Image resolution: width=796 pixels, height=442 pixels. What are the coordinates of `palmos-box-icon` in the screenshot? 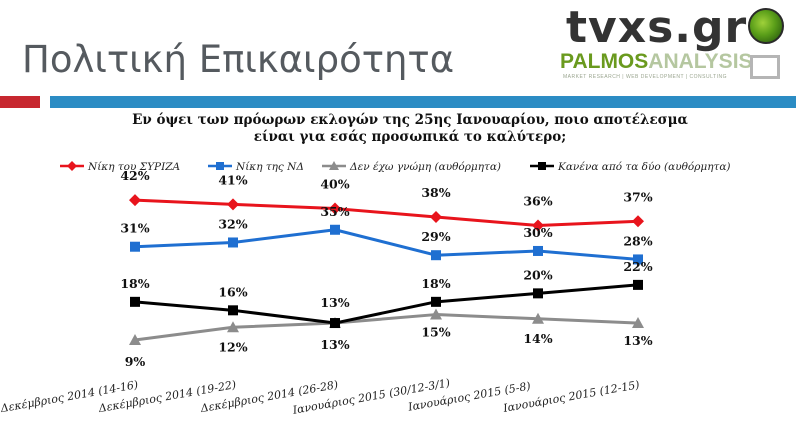 It's located at (765, 67).